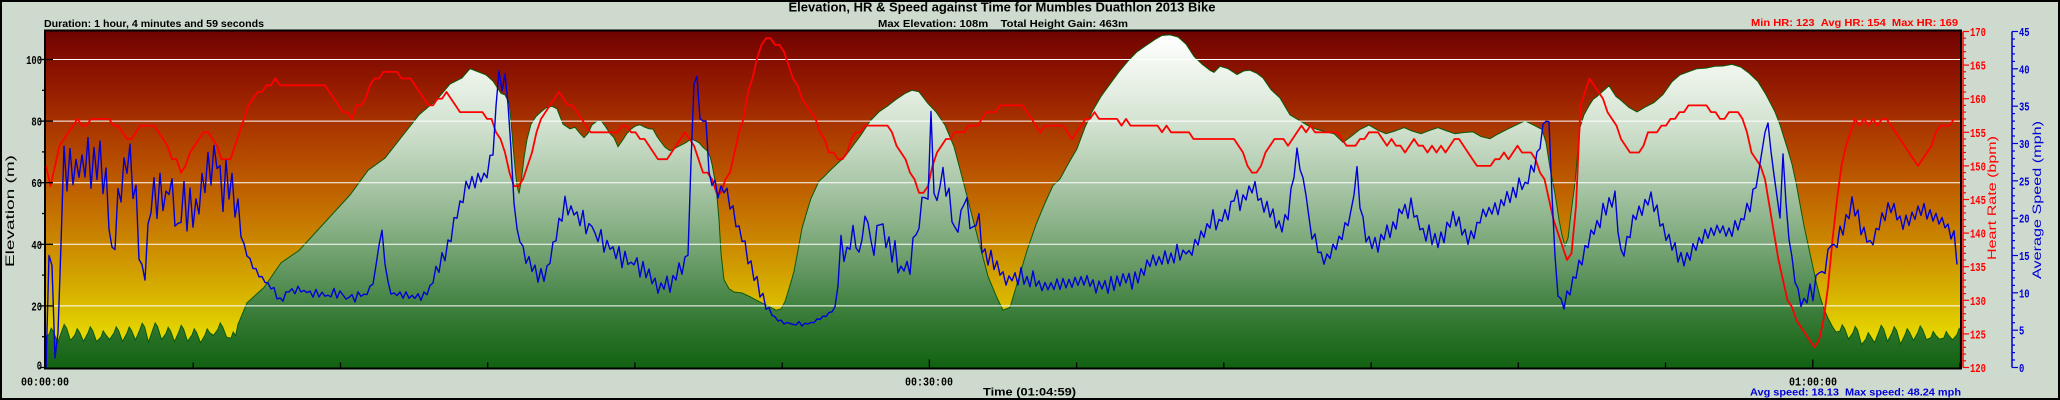  Describe the element at coordinates (1978, 235) in the screenshot. I see `svg-text: 140` at that location.